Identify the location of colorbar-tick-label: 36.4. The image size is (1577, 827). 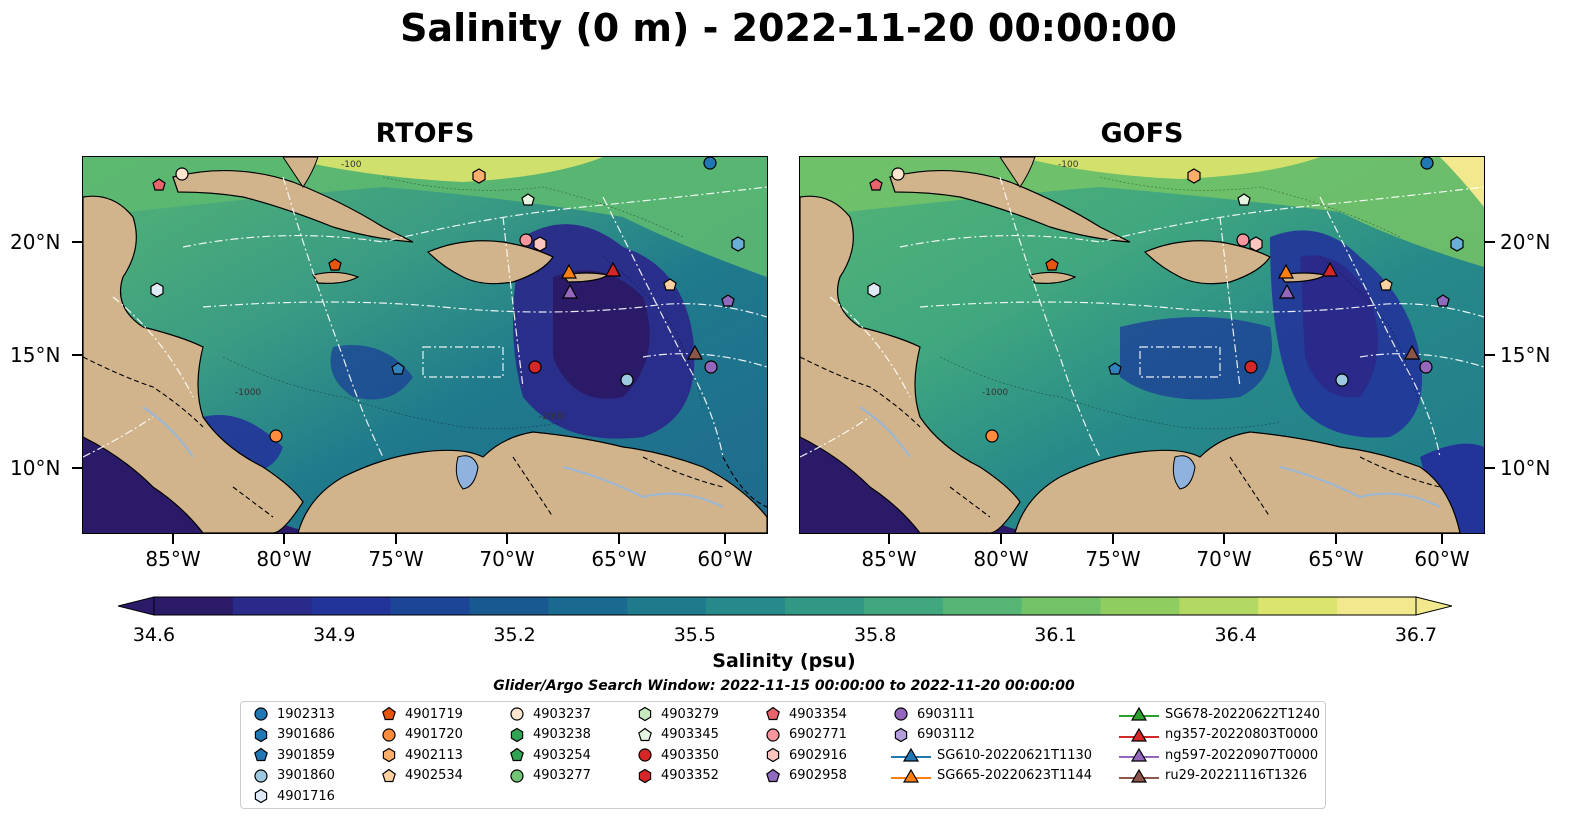
(1235, 635).